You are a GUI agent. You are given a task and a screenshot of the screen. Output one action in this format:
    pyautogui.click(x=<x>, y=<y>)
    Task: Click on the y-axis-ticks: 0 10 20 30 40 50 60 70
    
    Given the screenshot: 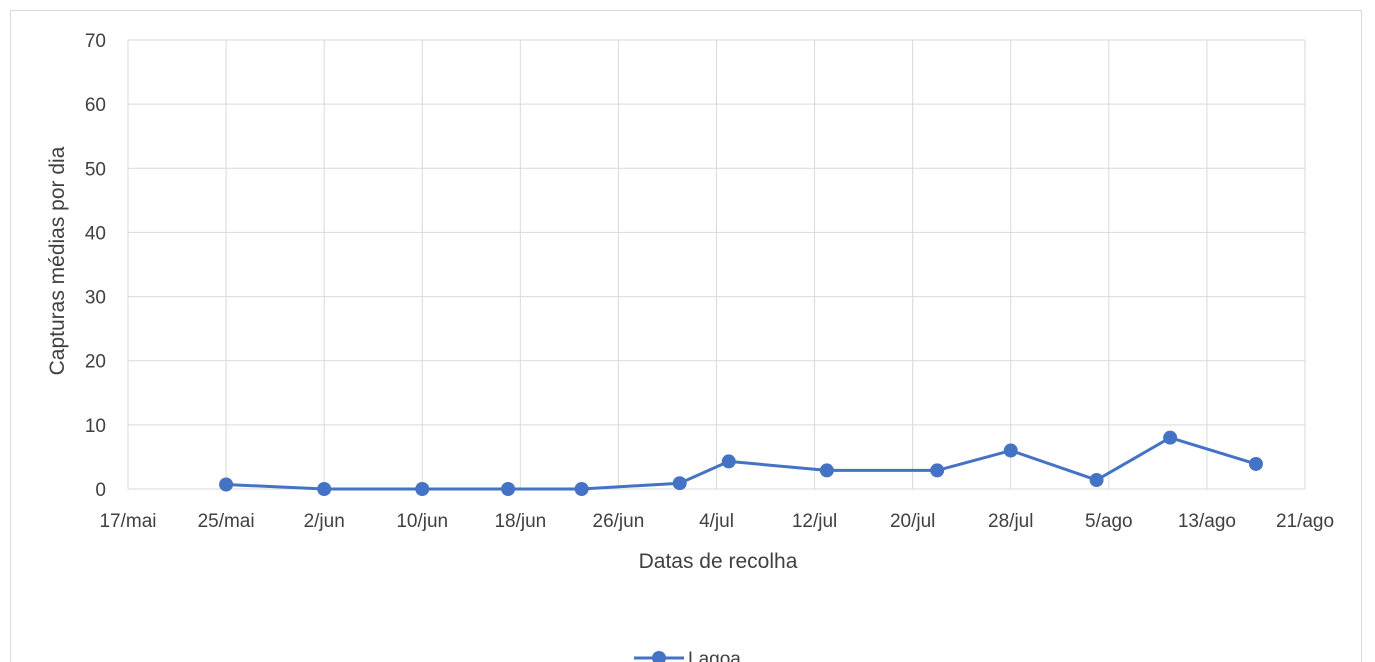 What is the action you would take?
    pyautogui.click(x=95, y=266)
    